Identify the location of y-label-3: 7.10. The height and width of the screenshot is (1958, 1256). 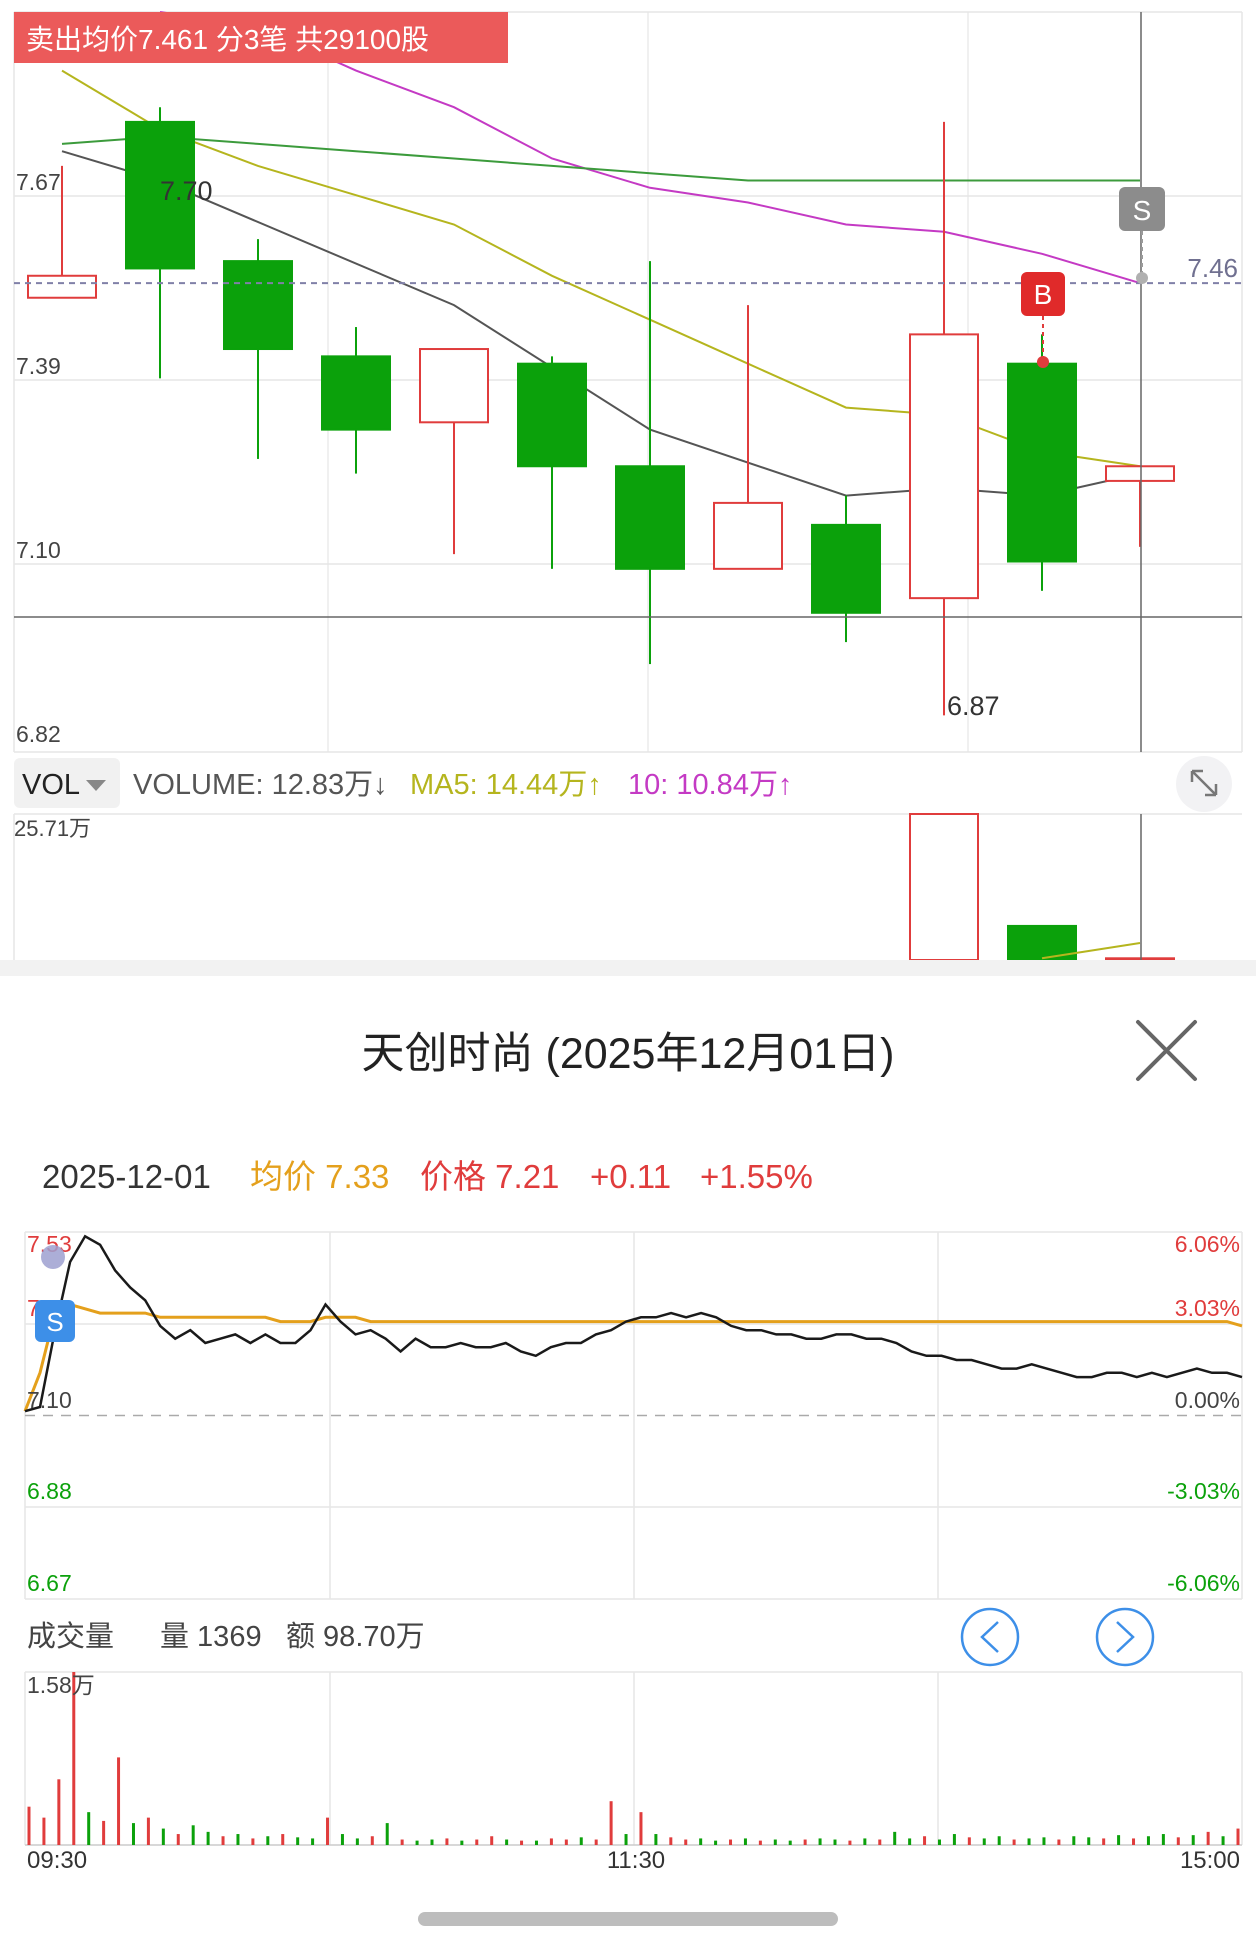
(38, 550).